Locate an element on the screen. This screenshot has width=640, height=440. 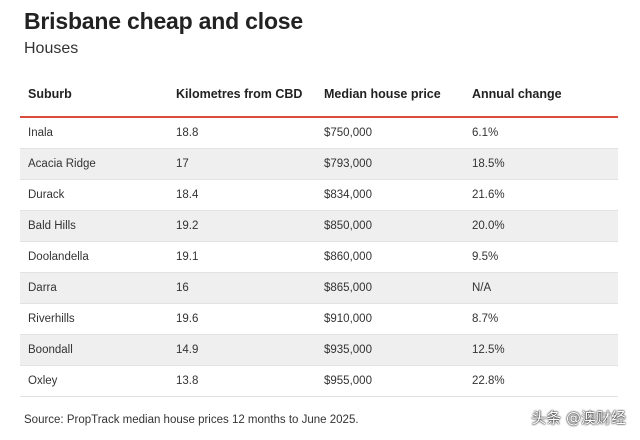
cell-km: 19.6 is located at coordinates (242, 319).